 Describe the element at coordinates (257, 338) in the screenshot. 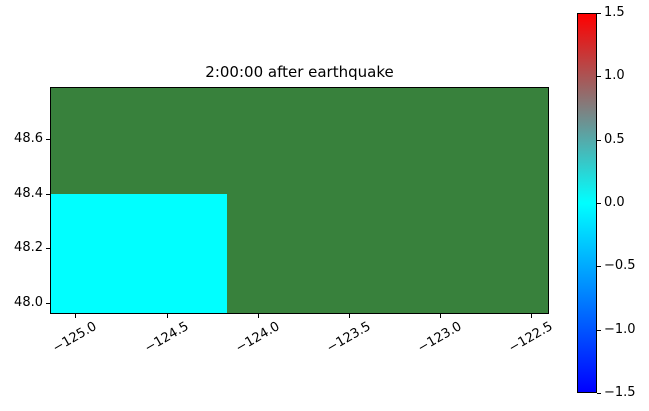

I see `x-tick-label: −124.0` at that location.